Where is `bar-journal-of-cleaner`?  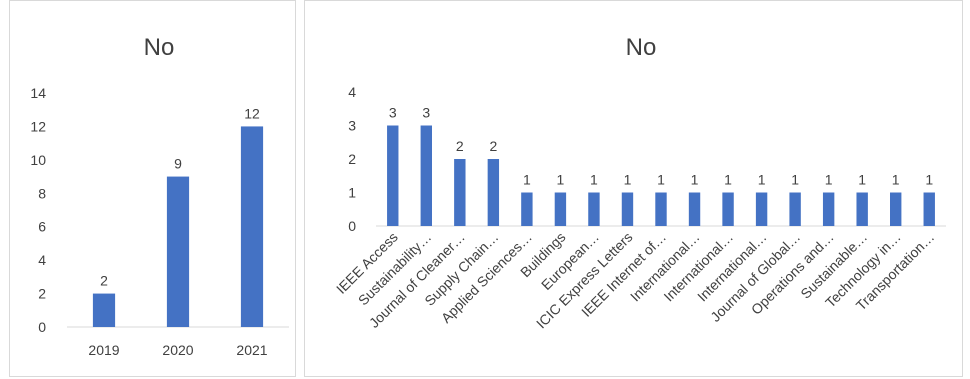 bar-journal-of-cleaner is located at coordinates (460, 192).